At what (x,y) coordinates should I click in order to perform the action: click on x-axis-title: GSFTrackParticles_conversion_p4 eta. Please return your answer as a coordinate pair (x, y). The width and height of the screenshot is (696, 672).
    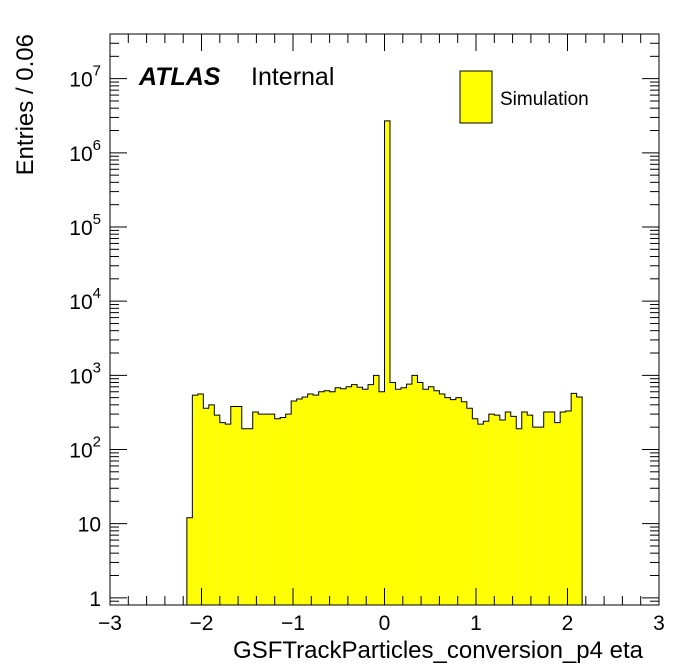
    Looking at the image, I should click on (438, 650).